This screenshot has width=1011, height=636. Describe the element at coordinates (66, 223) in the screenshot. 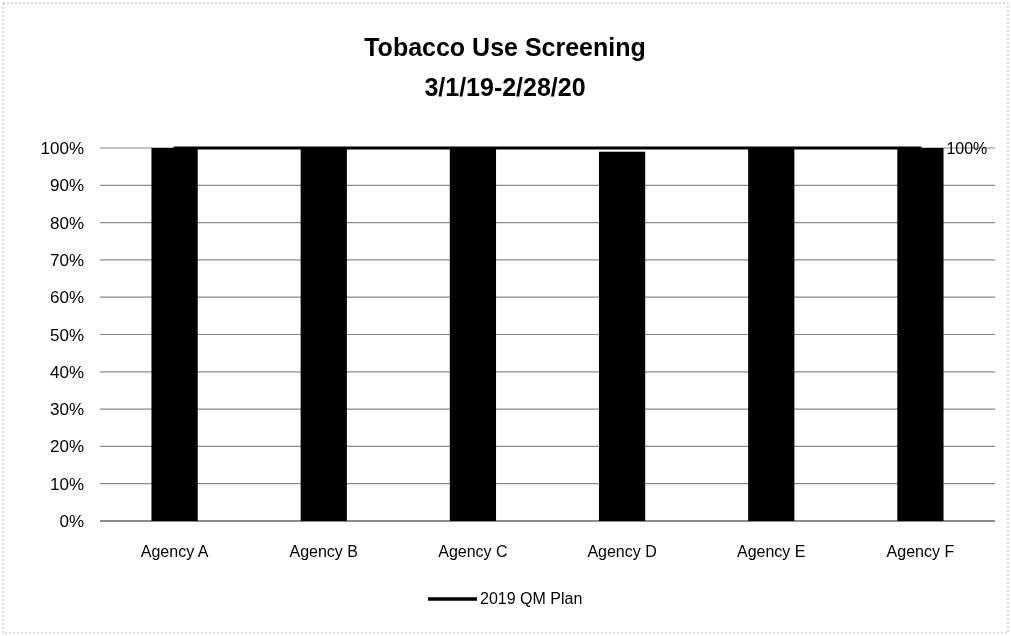

I see `y-tick-label: 80%` at that location.